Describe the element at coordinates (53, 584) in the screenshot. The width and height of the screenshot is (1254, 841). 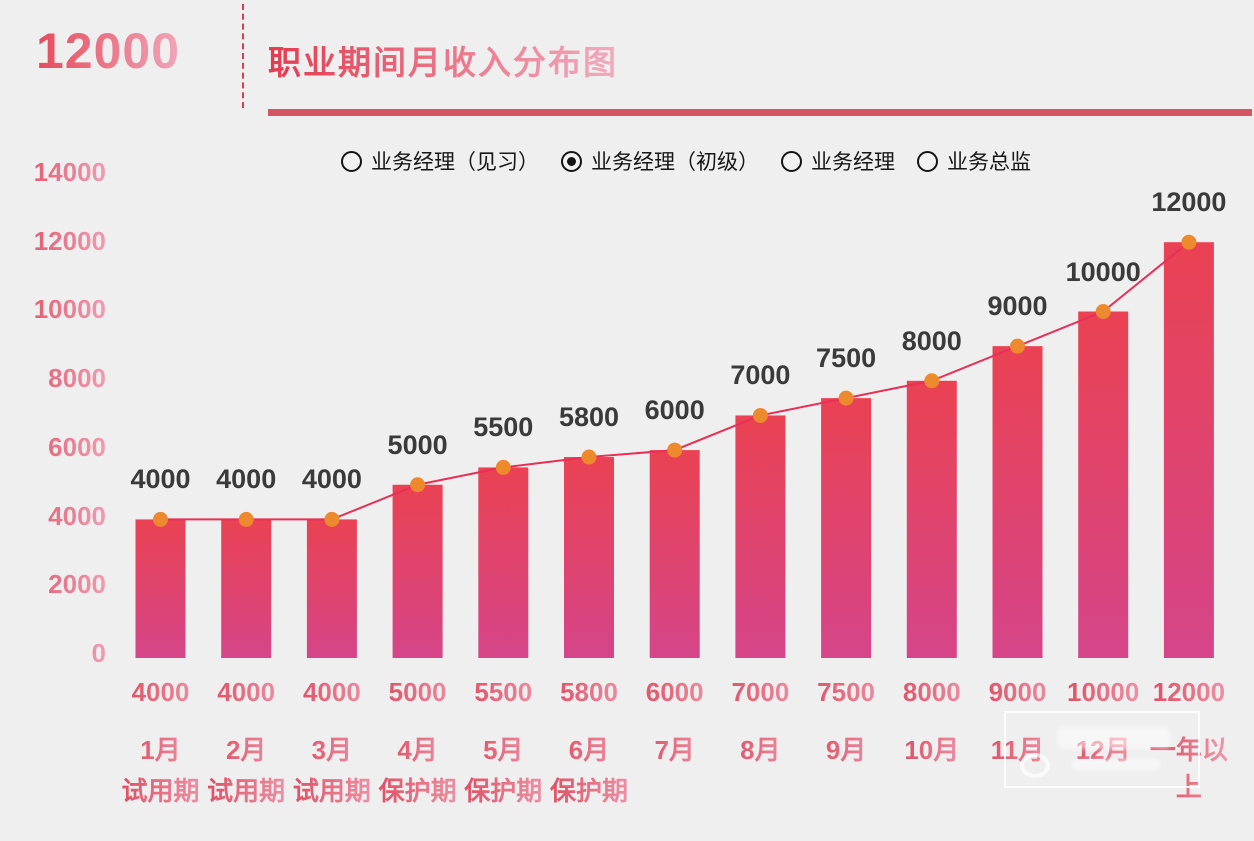
I see `y-tick-label: 2000` at that location.